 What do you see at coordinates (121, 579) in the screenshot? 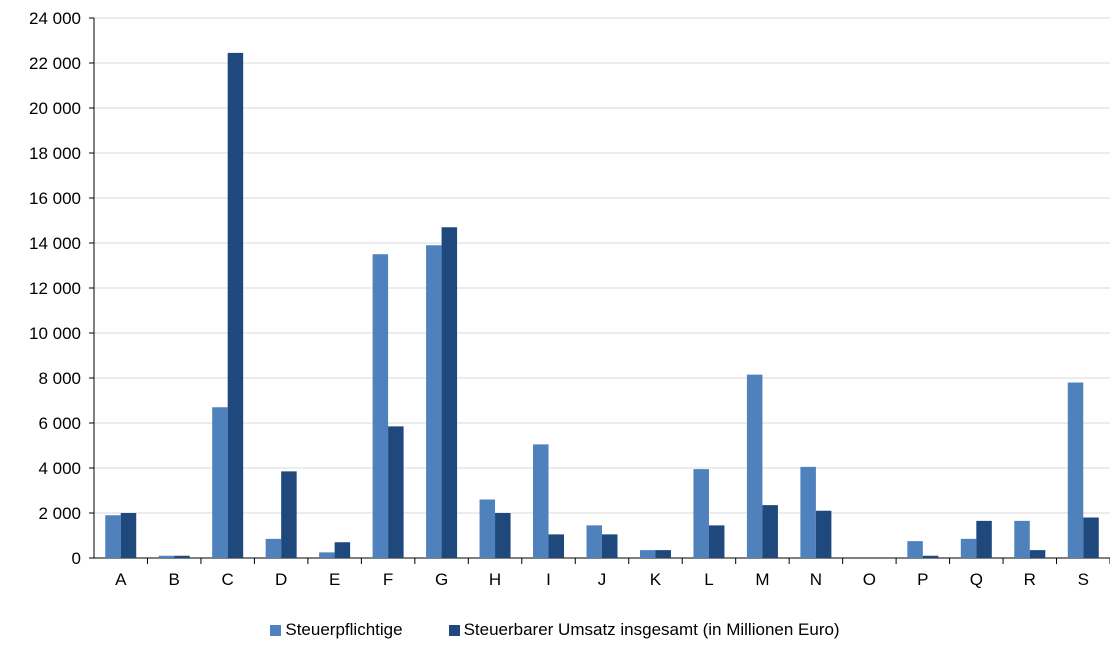
I see `x-tick-label: A` at bounding box center [121, 579].